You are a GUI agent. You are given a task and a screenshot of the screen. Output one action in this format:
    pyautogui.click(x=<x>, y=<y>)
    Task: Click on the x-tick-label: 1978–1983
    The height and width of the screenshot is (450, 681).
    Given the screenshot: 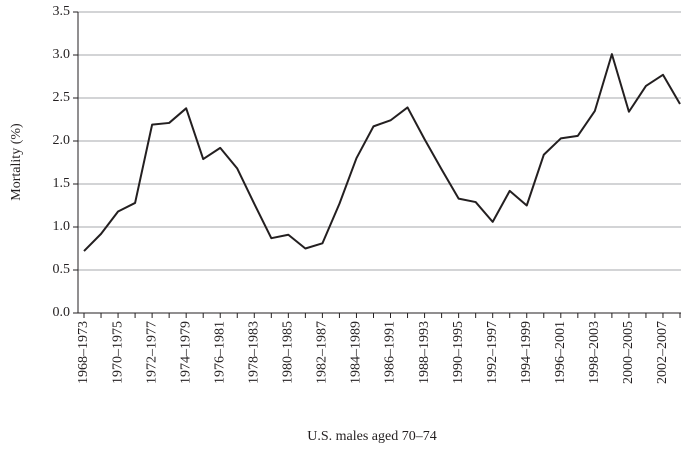 What is the action you would take?
    pyautogui.click(x=254, y=352)
    